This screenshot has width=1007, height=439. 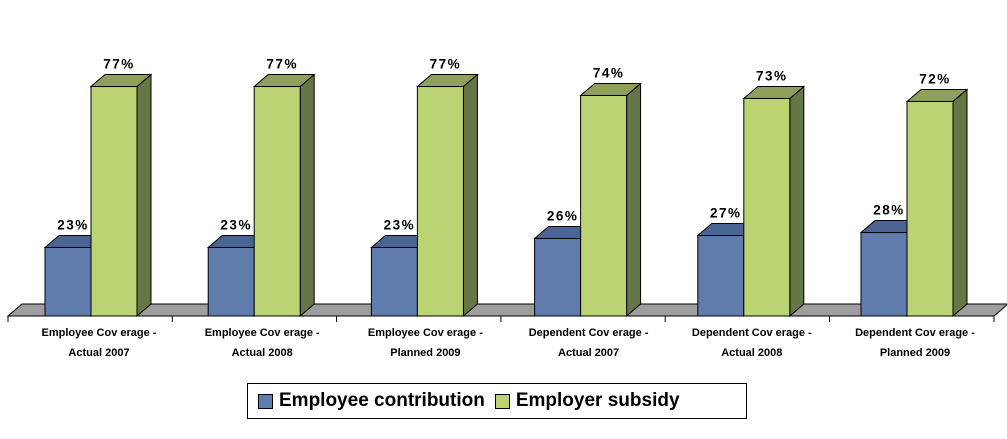 What do you see at coordinates (506, 310) in the screenshot?
I see `chart-floor` at bounding box center [506, 310].